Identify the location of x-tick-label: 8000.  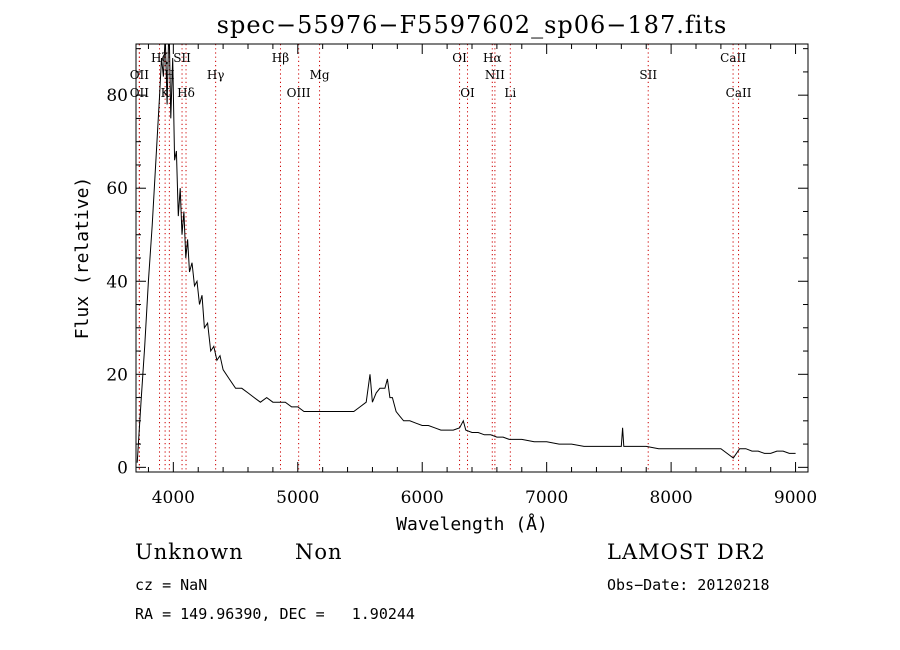
(670, 498).